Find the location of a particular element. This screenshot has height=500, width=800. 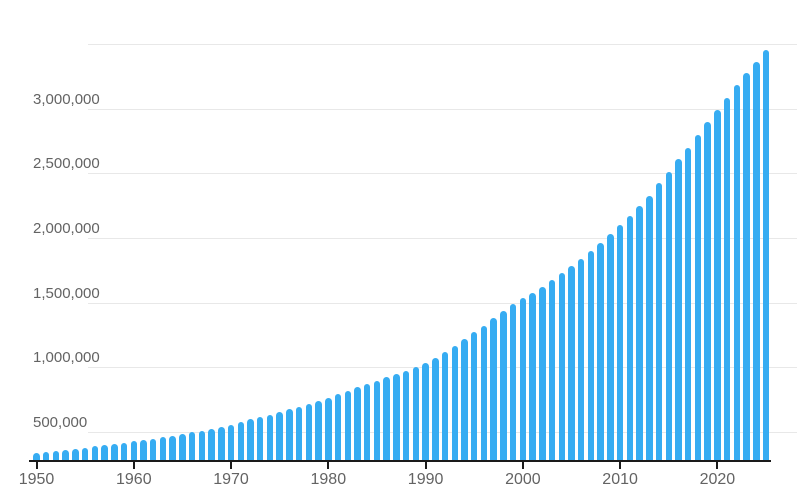

x-axis-label-2010: 2010 is located at coordinates (620, 479).